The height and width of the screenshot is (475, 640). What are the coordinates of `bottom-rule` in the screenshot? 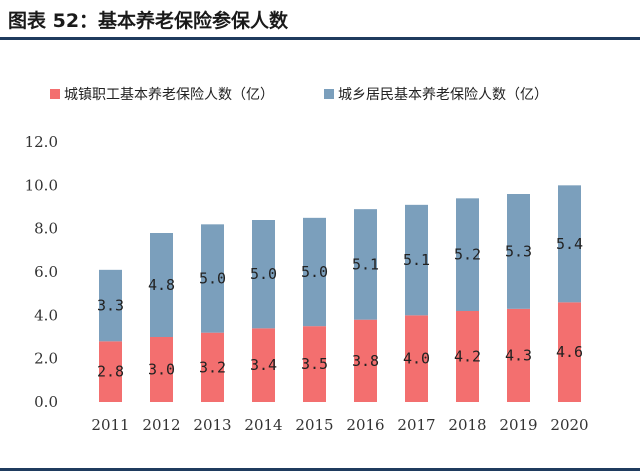 It's located at (320, 469).